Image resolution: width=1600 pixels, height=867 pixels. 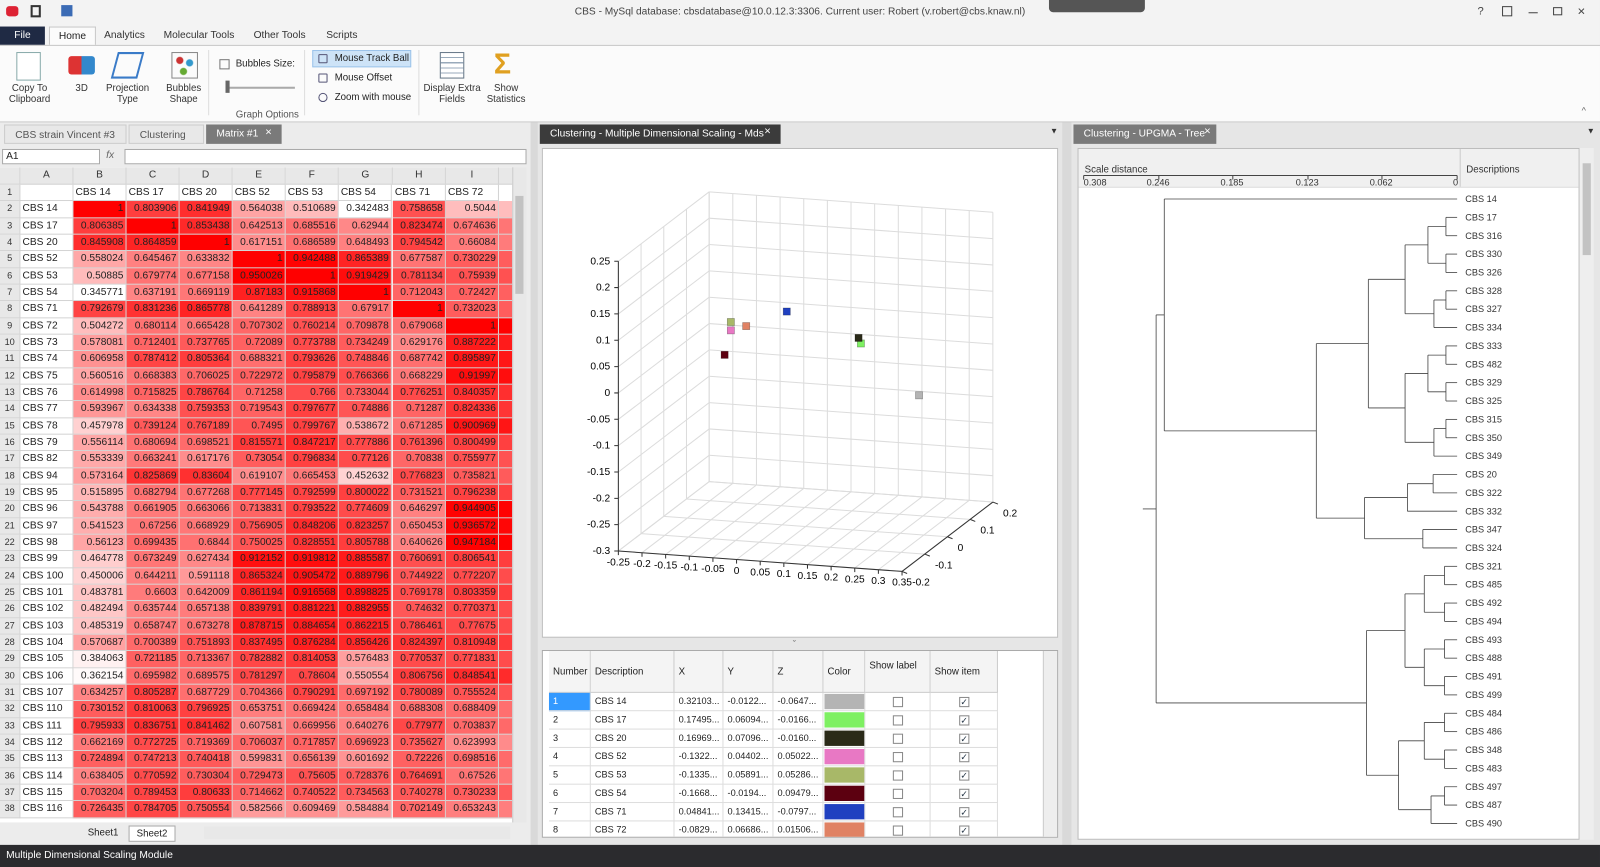 What do you see at coordinates (259, 359) in the screenshot?
I see `matrix-cell: 0.688321` at bounding box center [259, 359].